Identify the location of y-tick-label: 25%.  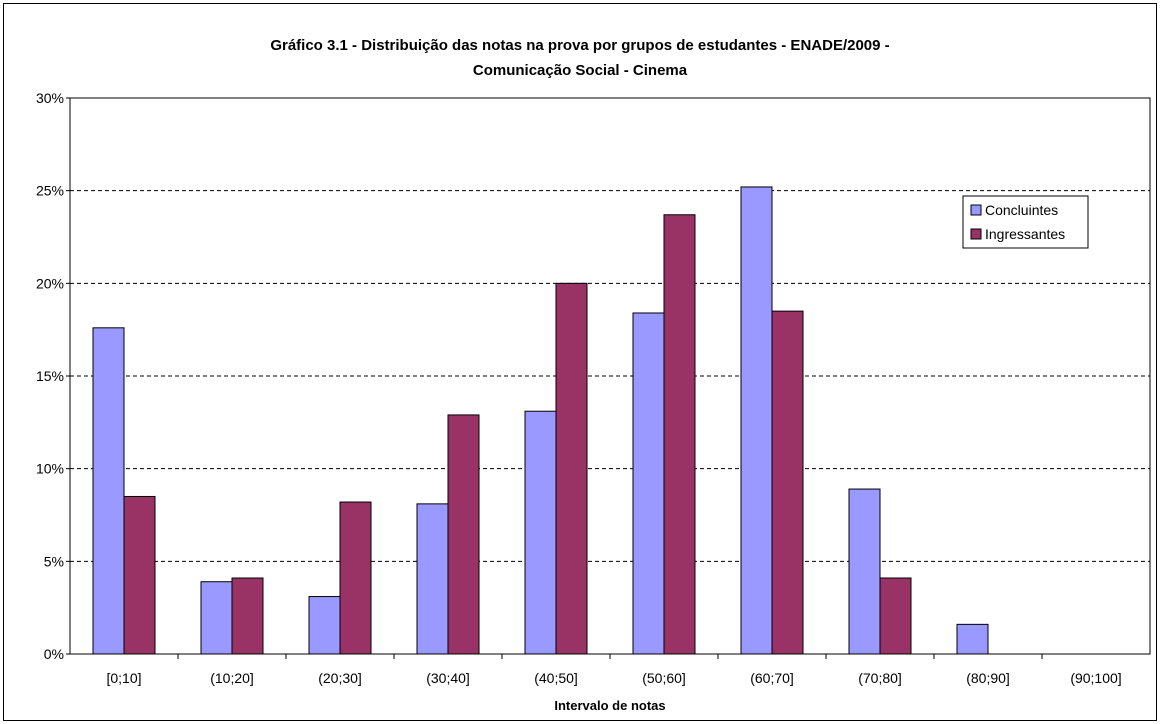
(50, 191).